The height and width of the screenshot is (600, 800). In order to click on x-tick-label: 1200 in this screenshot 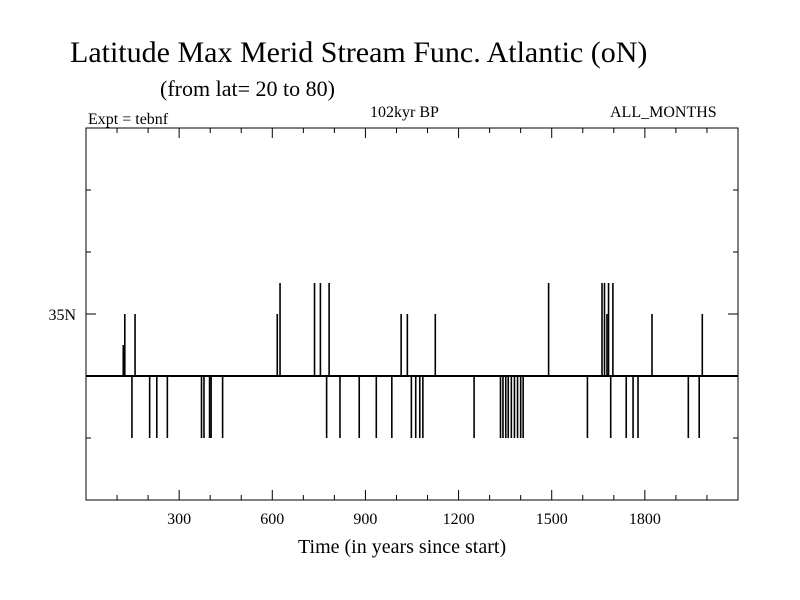, I will do `click(459, 519)`.